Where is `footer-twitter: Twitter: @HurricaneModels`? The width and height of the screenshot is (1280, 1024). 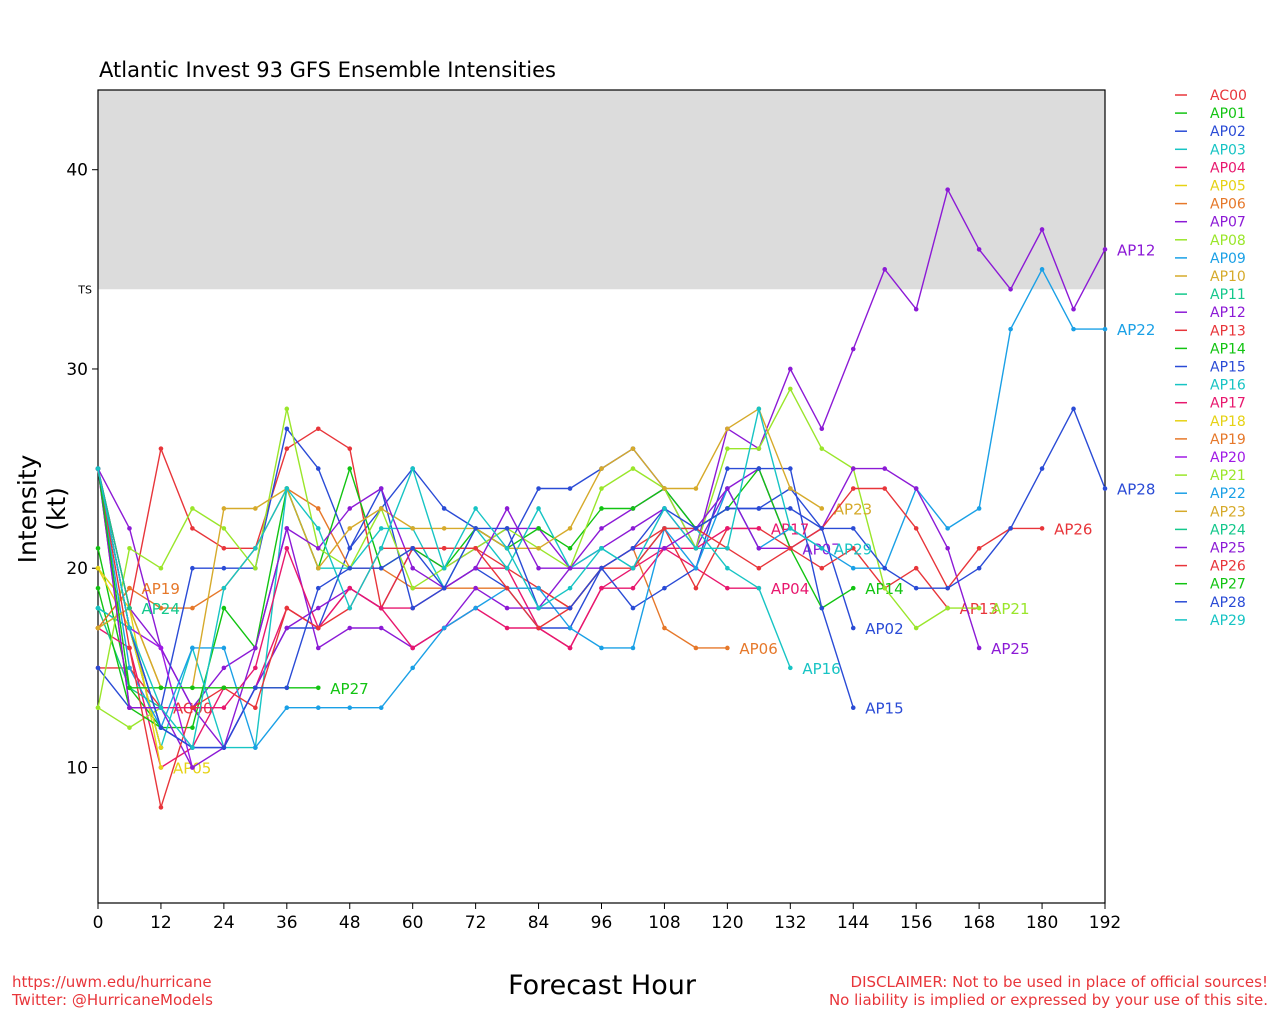
footer-twitter: Twitter: @HurricaneModels is located at coordinates (112, 1000).